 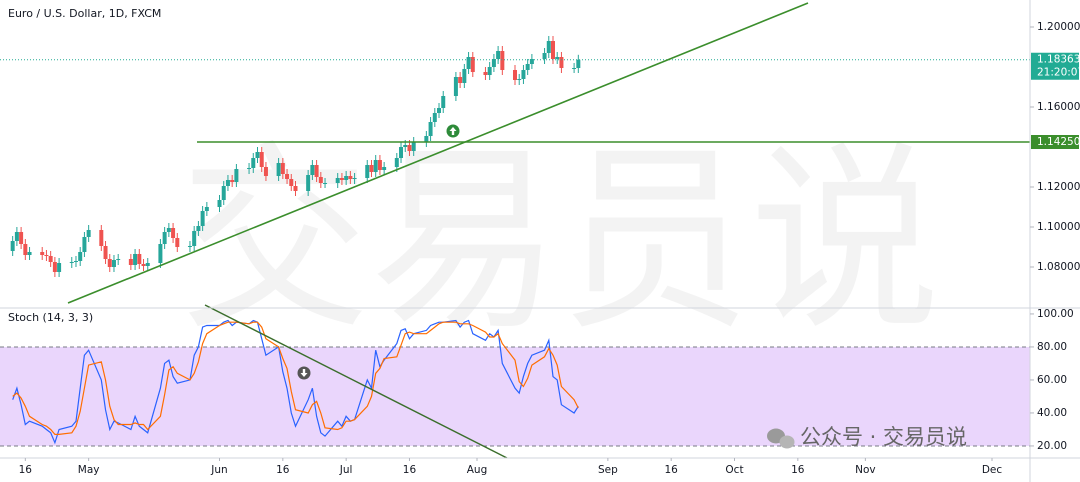 What do you see at coordinates (865, 470) in the screenshot?
I see `x-tick-label: Nov` at bounding box center [865, 470].